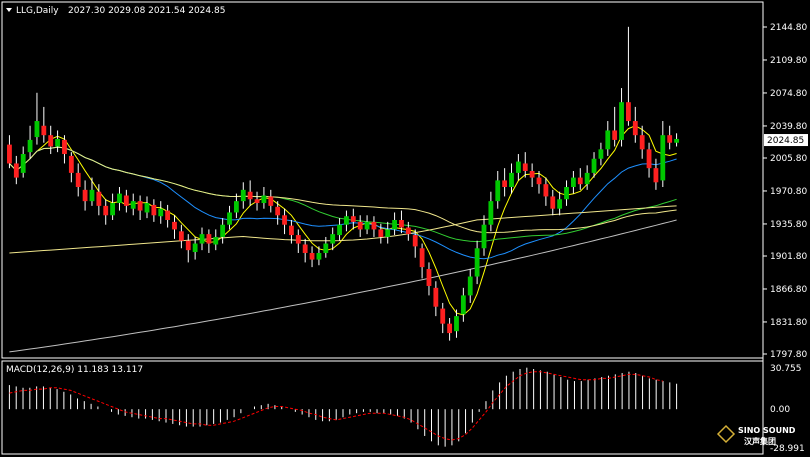 The image size is (810, 457). Describe the element at coordinates (788, 127) in the screenshot. I see `price-tick-label: 2039.80` at that location.